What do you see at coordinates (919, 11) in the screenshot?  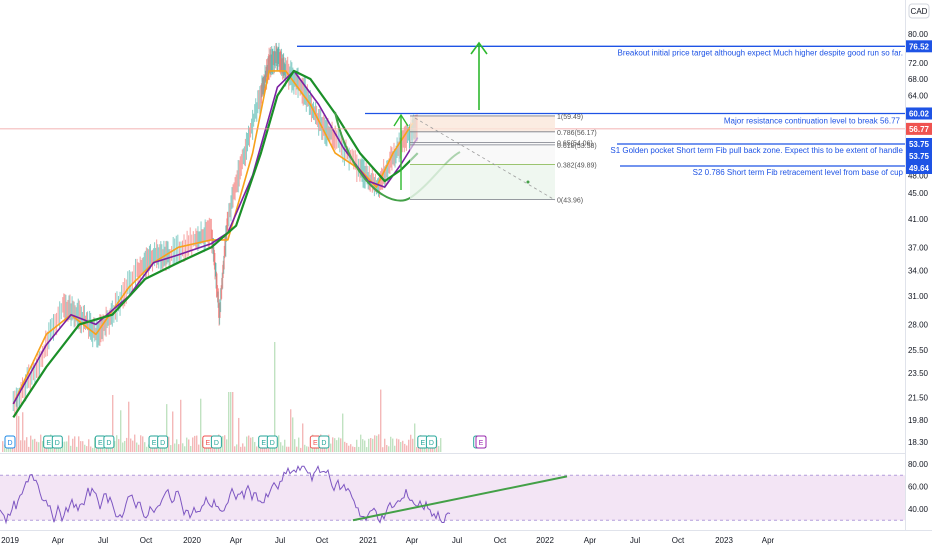 I see `currency-box` at bounding box center [919, 11].